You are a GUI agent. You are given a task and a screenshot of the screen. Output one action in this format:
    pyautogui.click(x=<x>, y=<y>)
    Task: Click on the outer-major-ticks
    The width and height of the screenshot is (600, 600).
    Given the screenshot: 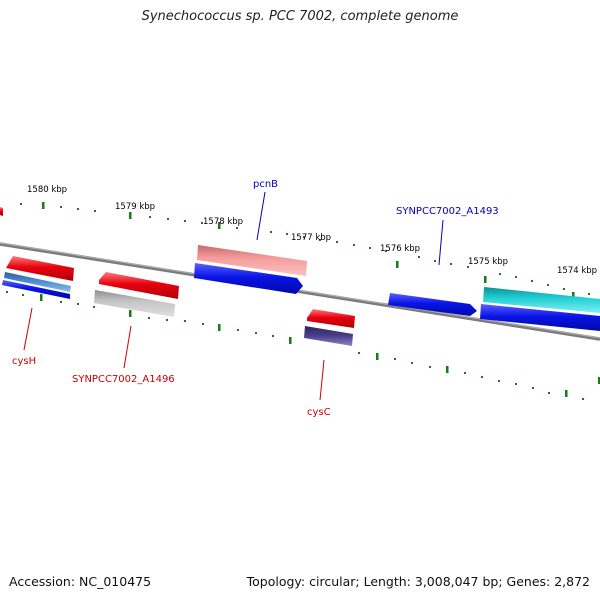 What is the action you would take?
    pyautogui.click(x=308, y=250)
    